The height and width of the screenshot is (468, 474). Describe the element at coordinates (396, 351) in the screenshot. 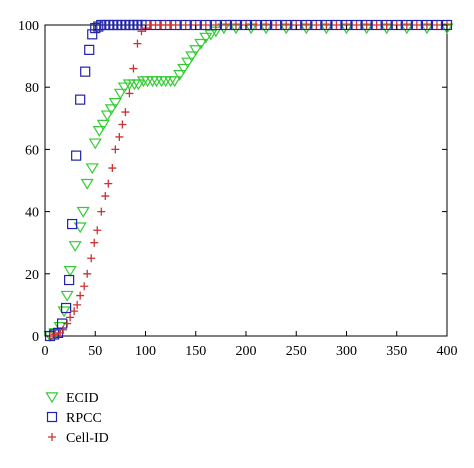

I see `x-tick-label: 350` at that location.